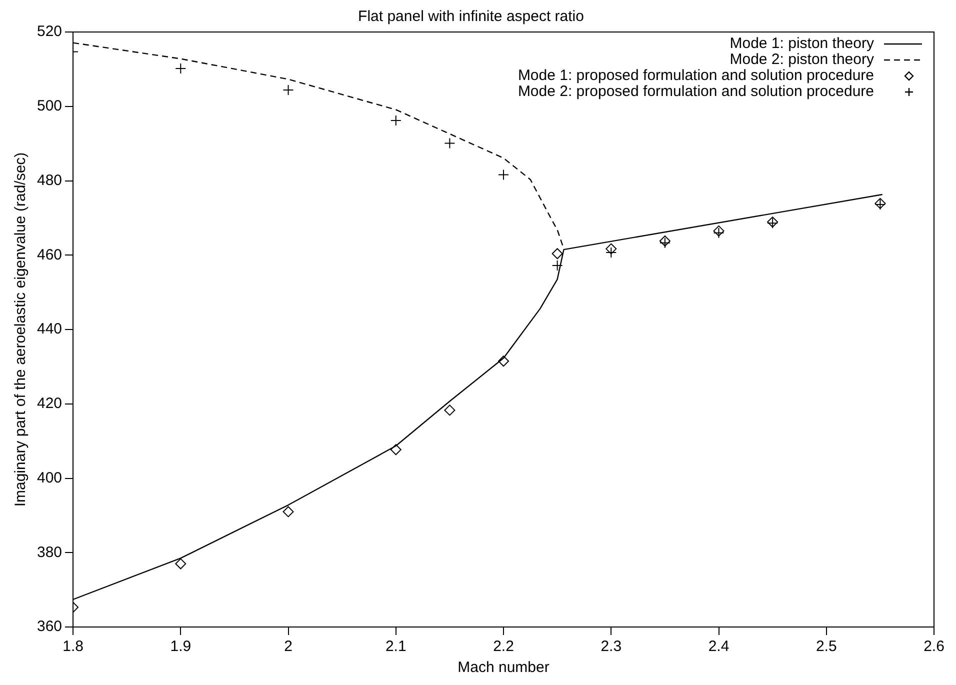  Describe the element at coordinates (49, 627) in the screenshot. I see `y-tick-label: 360` at that location.